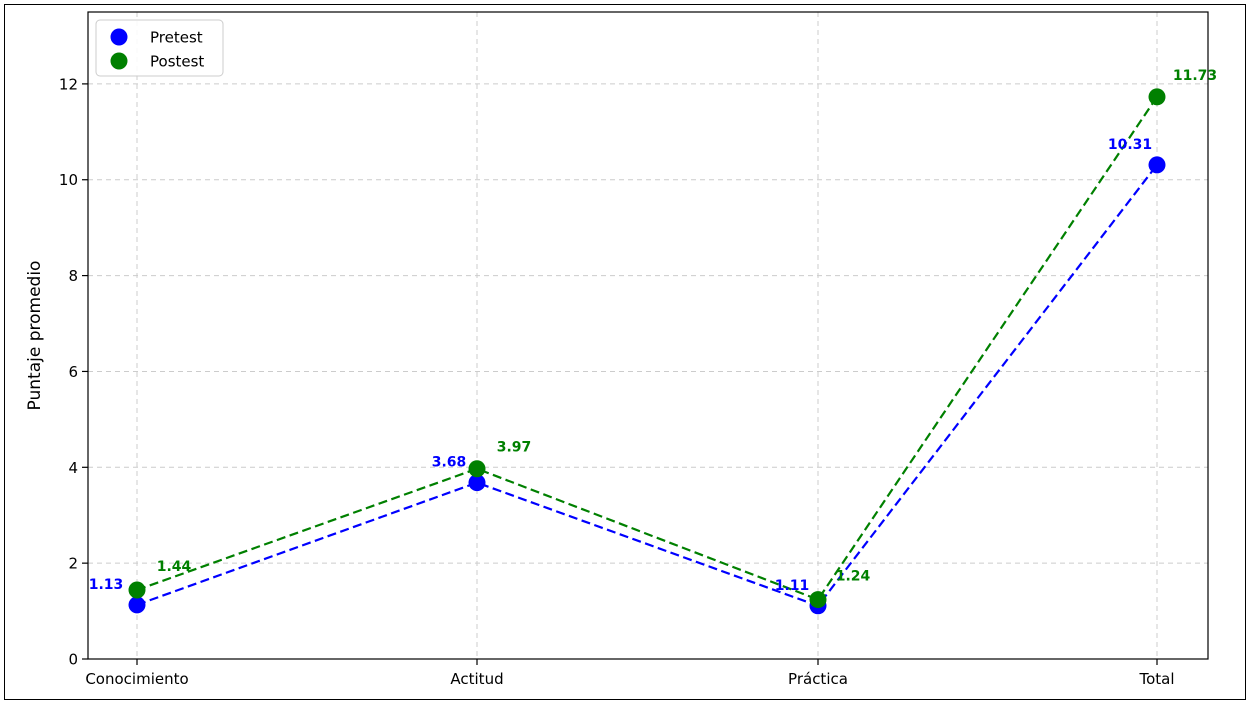 The height and width of the screenshot is (708, 1251). Describe the element at coordinates (177, 62) in the screenshot. I see `legend-label-postest: Postest` at that location.